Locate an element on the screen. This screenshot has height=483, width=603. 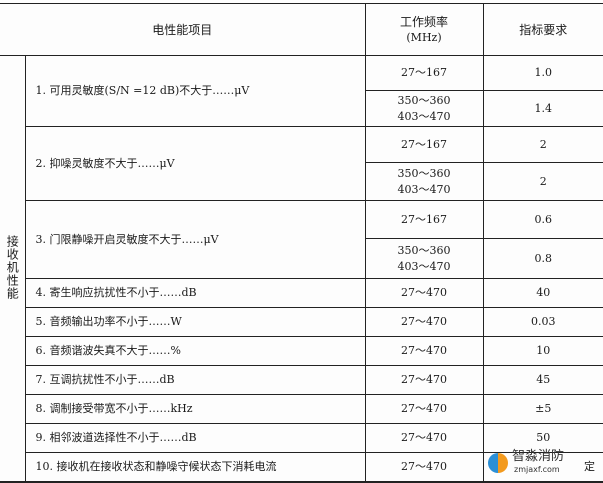
table-row: 9. 相邻波道选择性不小于……dB 27～470 50 is located at coordinates (301, 438).